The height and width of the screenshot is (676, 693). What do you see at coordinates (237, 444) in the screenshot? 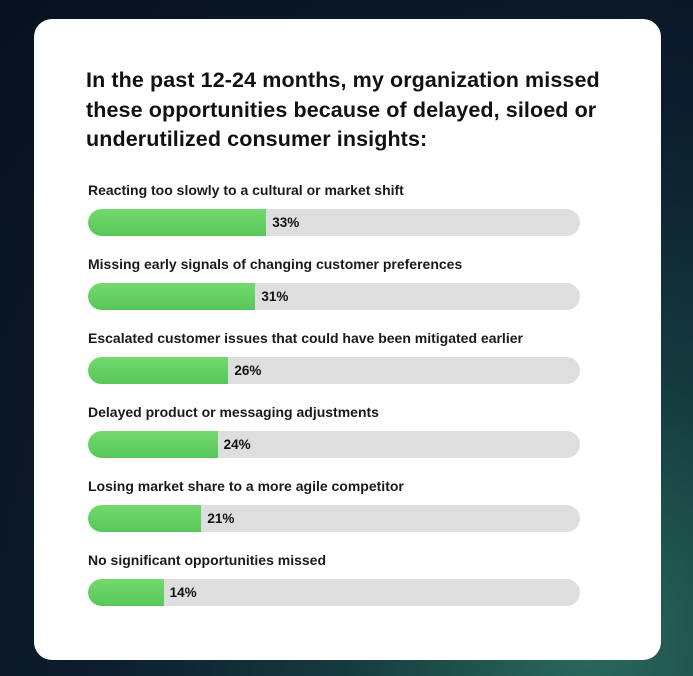
I see `data-label: 24%` at bounding box center [237, 444].